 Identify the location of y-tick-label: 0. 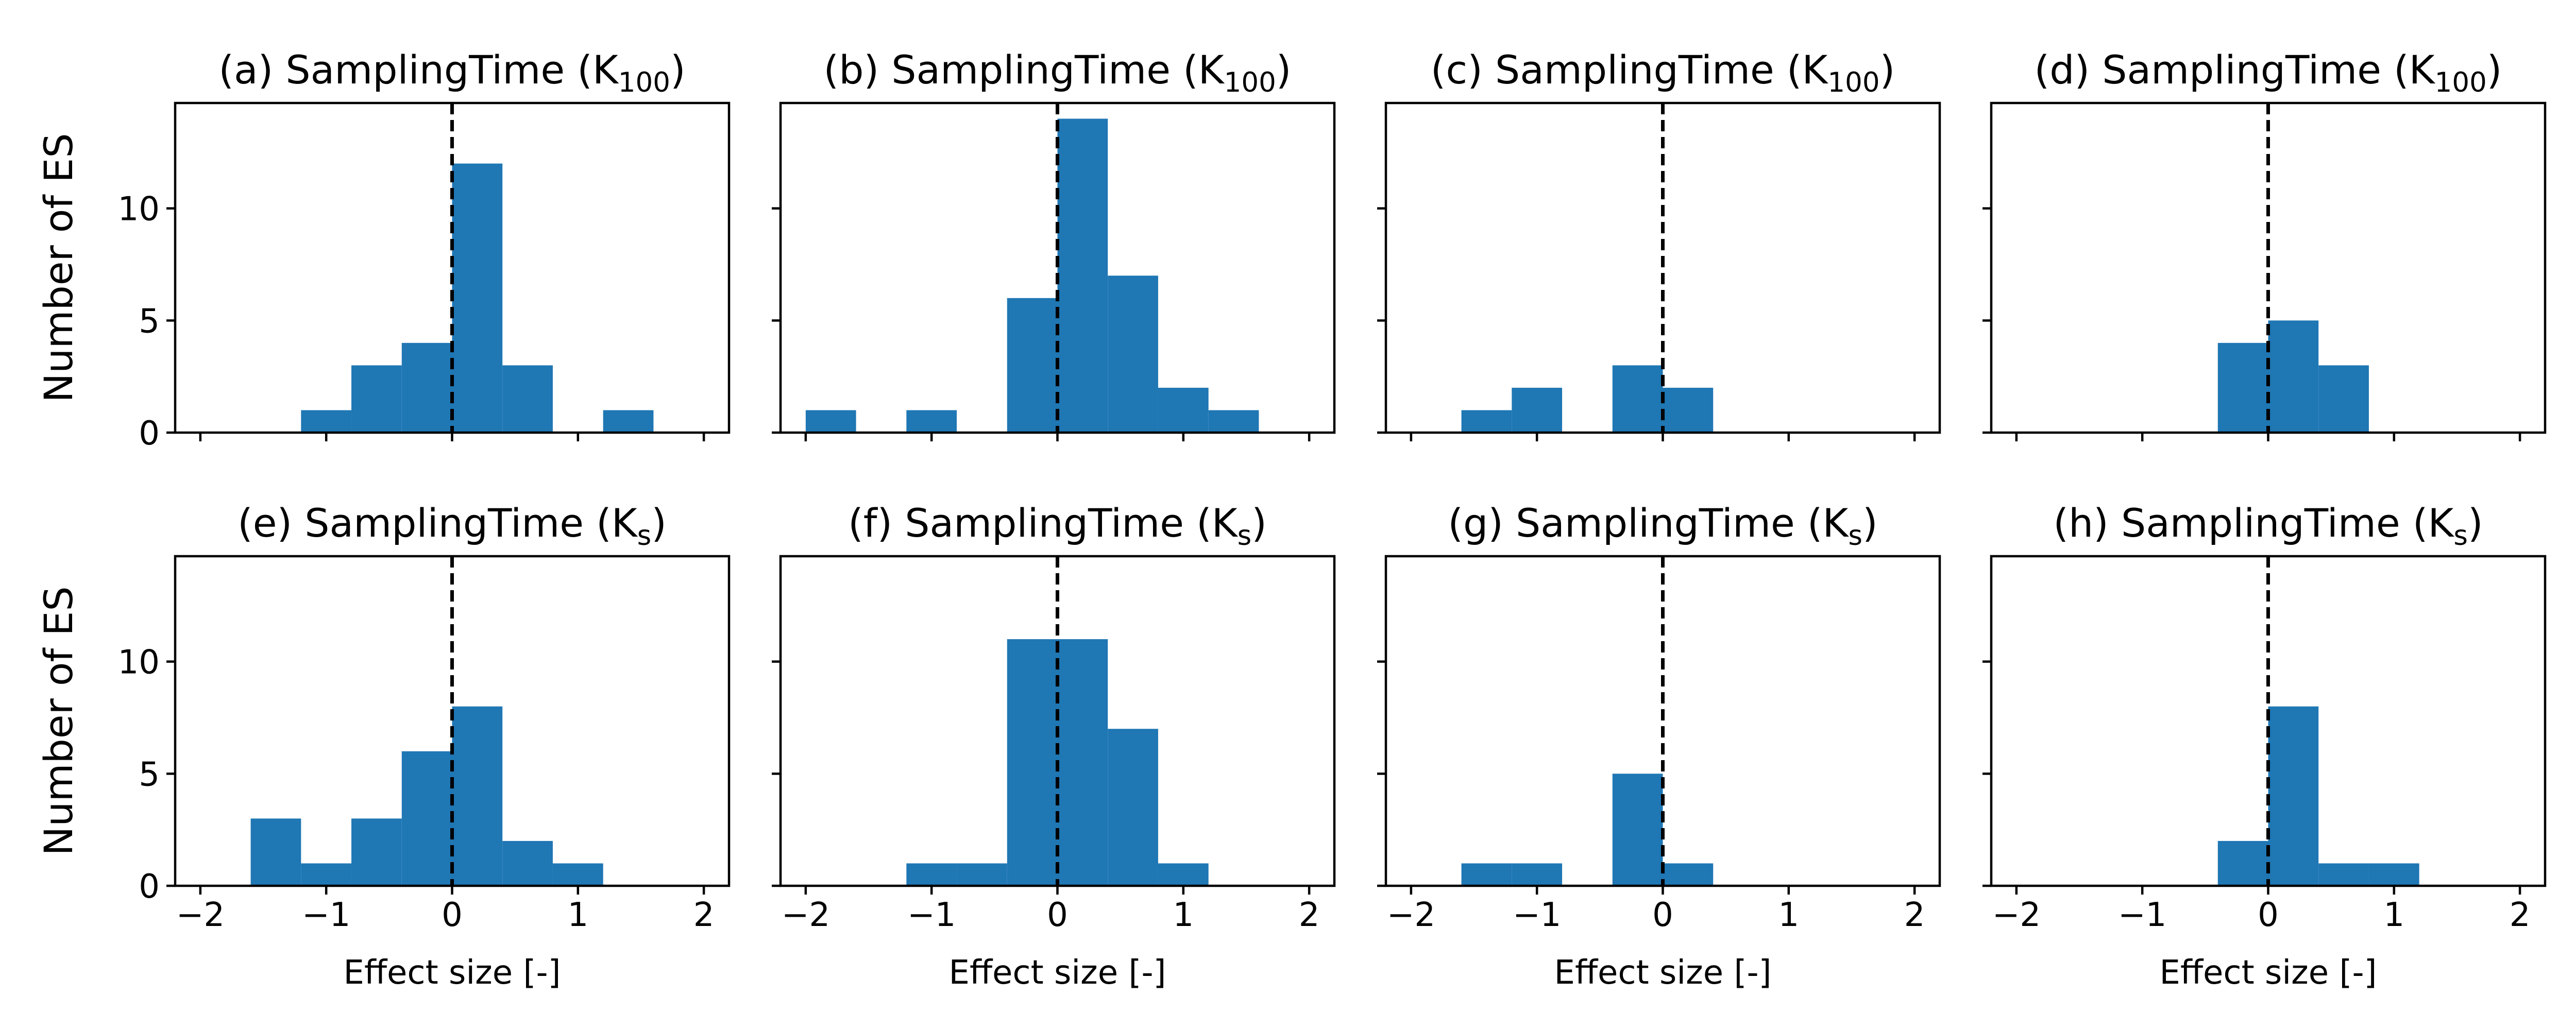
(149, 887).